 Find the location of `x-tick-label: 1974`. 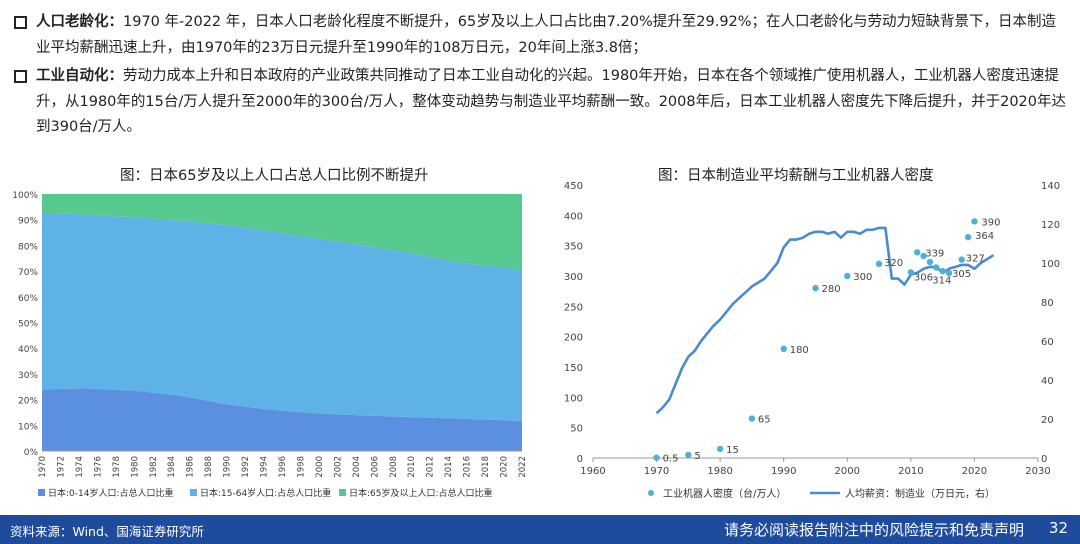

x-tick-label: 1974 is located at coordinates (80, 467).